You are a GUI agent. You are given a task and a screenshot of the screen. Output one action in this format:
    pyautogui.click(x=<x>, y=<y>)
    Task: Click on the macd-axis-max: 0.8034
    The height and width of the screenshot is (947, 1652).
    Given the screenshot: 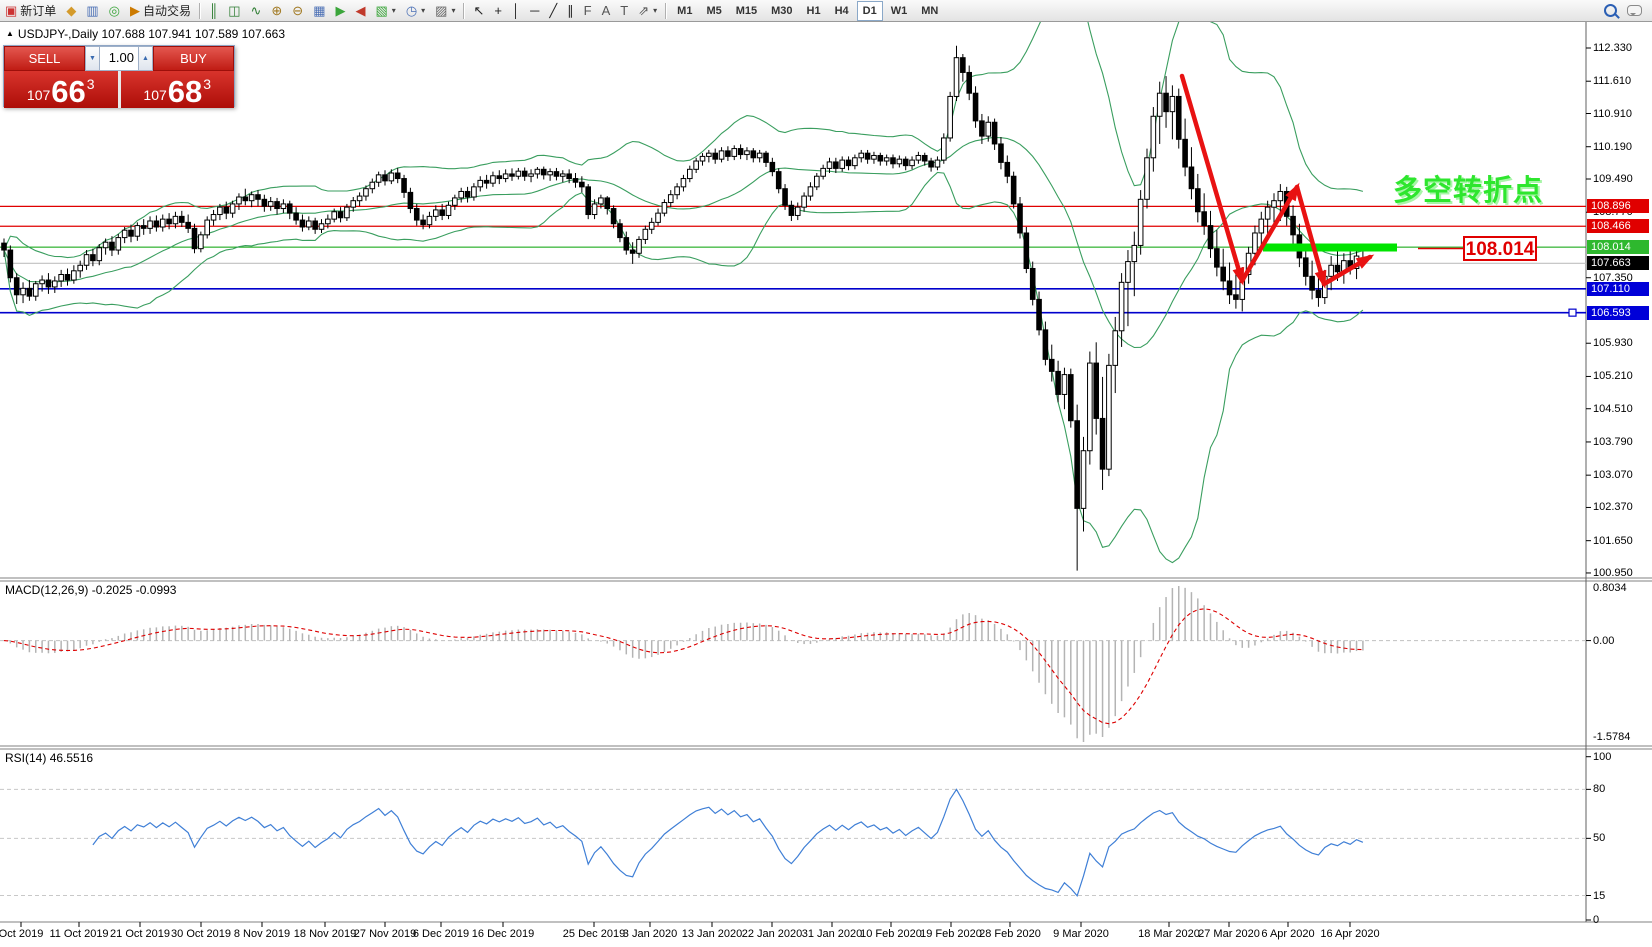 What is the action you would take?
    pyautogui.click(x=1610, y=588)
    